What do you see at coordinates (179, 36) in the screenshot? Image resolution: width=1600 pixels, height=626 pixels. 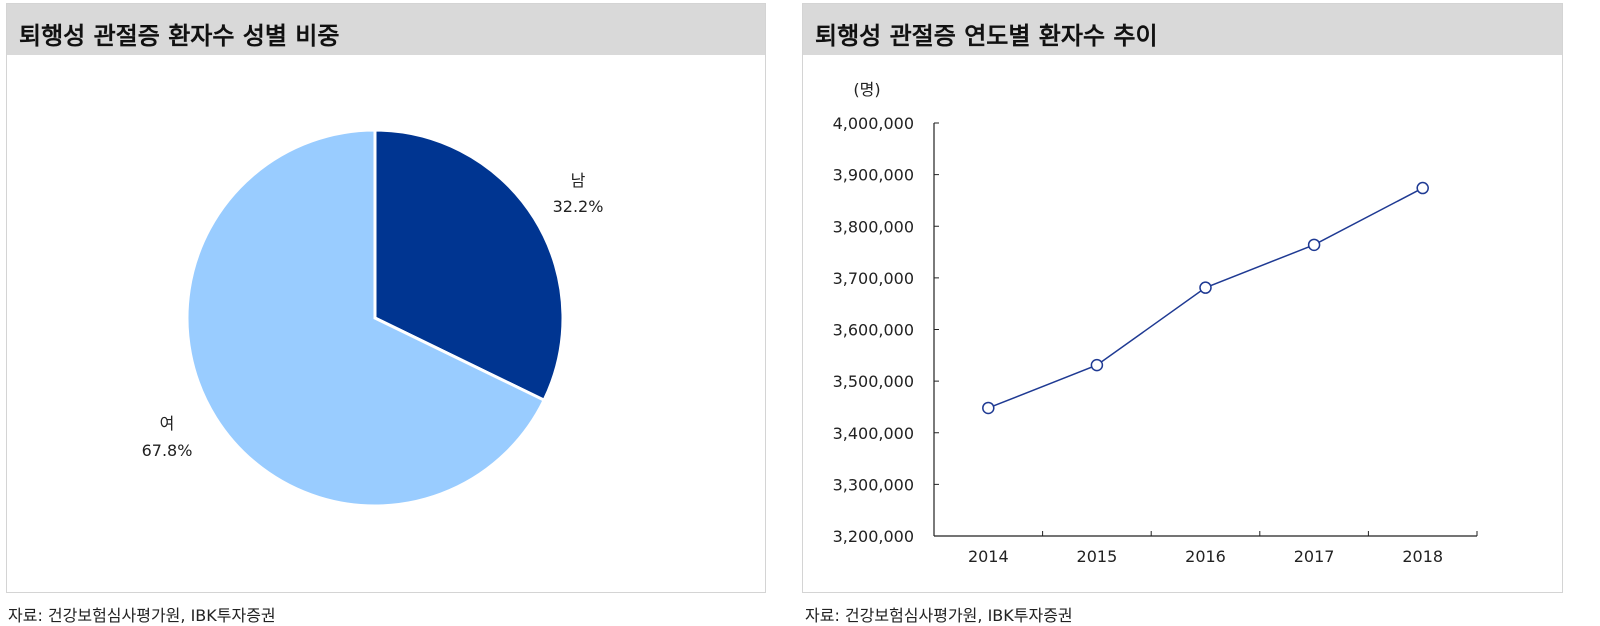 I see `pie-chart-title: 퇴행성 관절증 환자수 성별 비중` at bounding box center [179, 36].